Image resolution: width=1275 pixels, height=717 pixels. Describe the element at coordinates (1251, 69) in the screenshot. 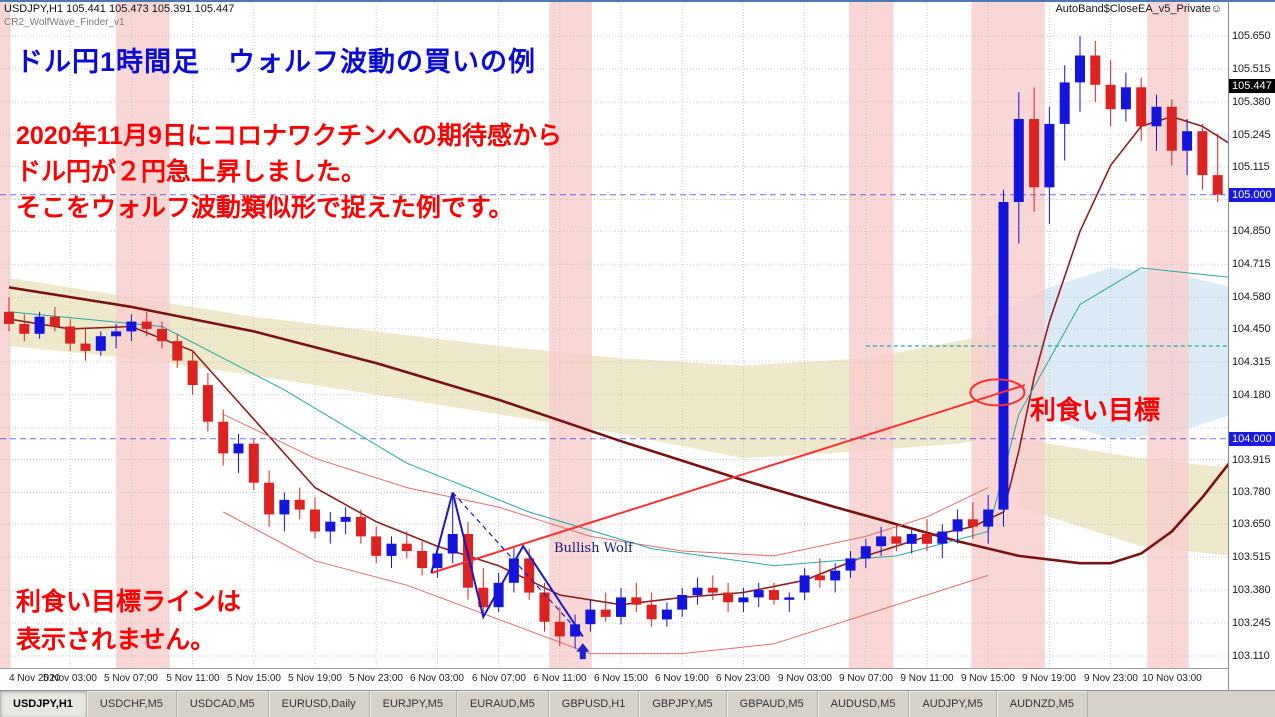

I see `price-axis-label: 105.515` at that location.